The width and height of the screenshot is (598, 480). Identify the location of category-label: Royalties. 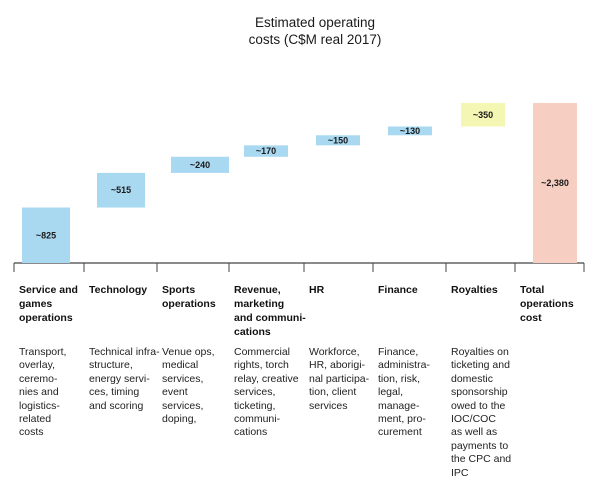
(483, 290).